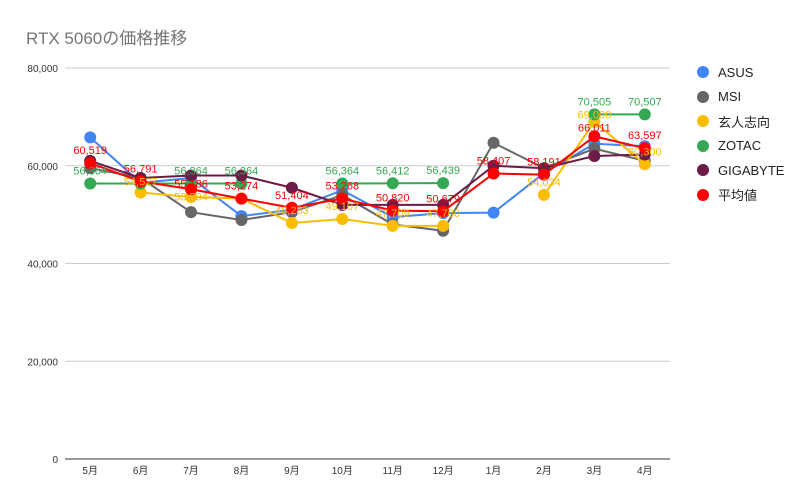 Image resolution: width=812 pixels, height=502 pixels. Describe the element at coordinates (55, 460) in the screenshot. I see `y-tick-label: 0` at that location.